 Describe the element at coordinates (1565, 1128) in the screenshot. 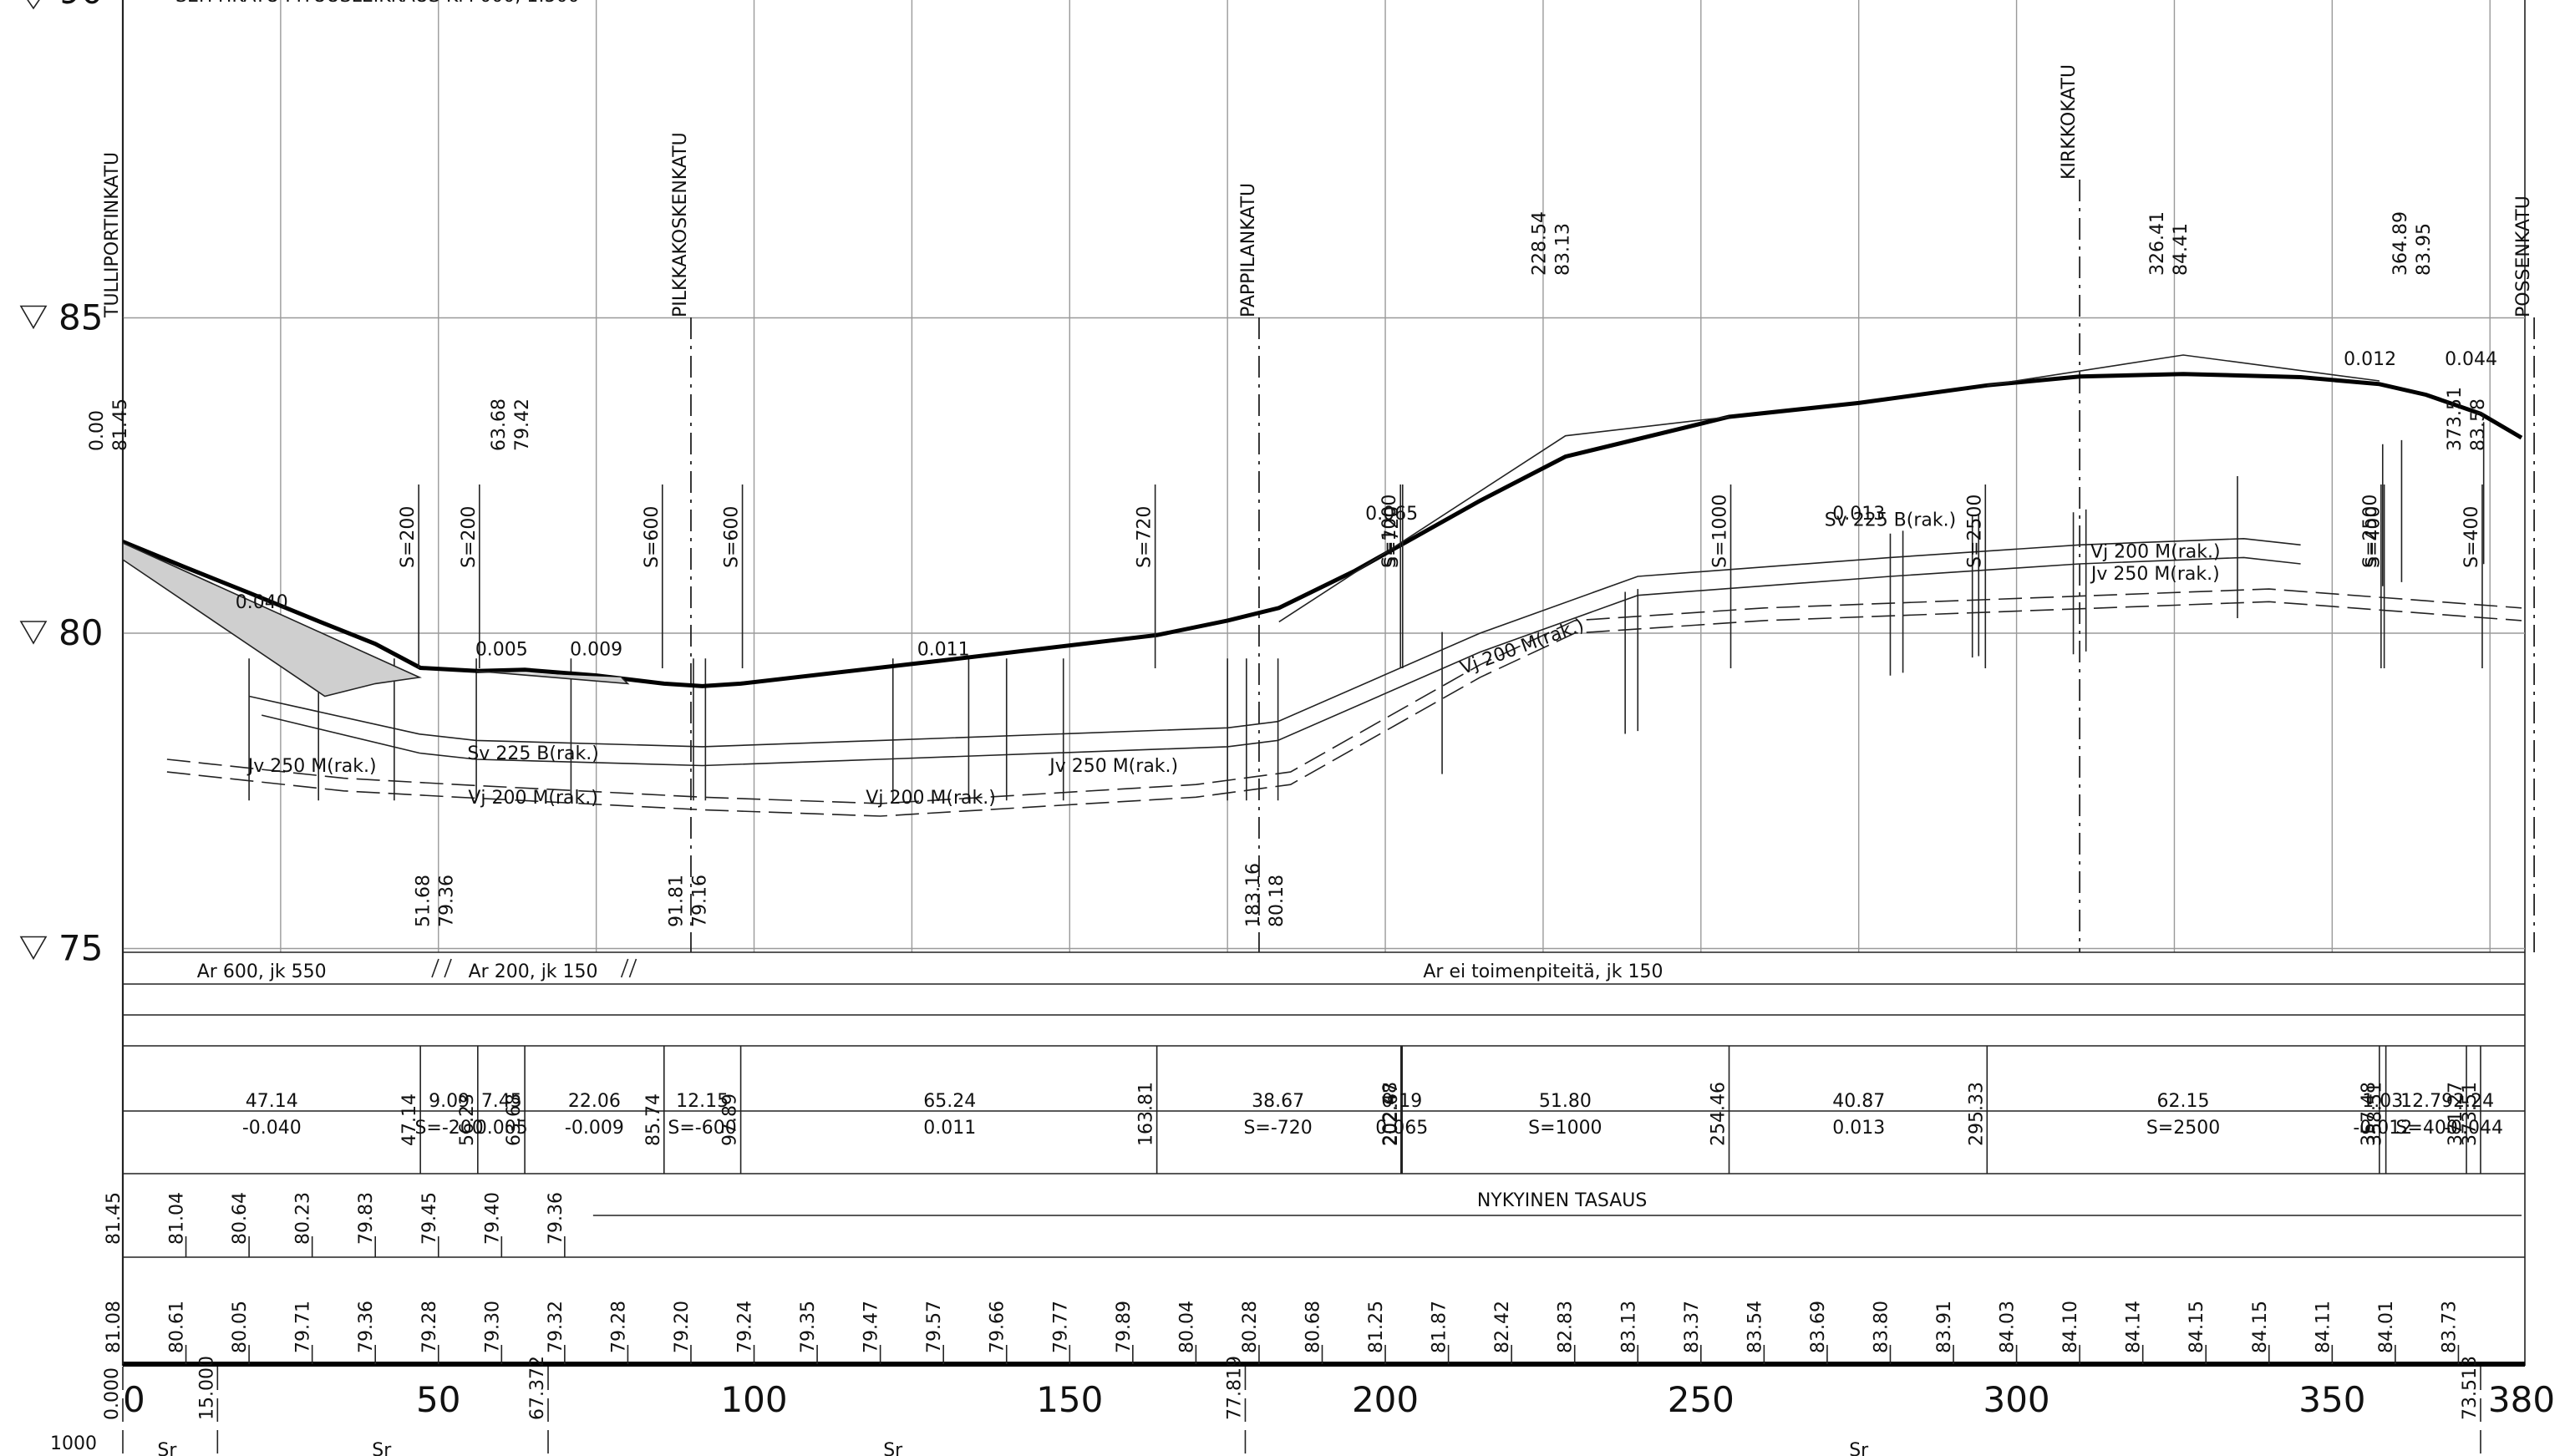

I see `geometry-value: S=1000` at that location.